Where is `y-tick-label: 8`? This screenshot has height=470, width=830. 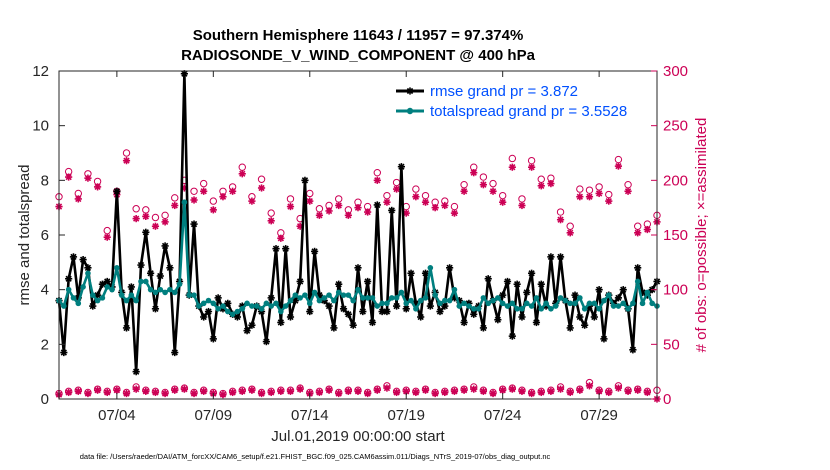 y-tick-label: 8 is located at coordinates (45, 180).